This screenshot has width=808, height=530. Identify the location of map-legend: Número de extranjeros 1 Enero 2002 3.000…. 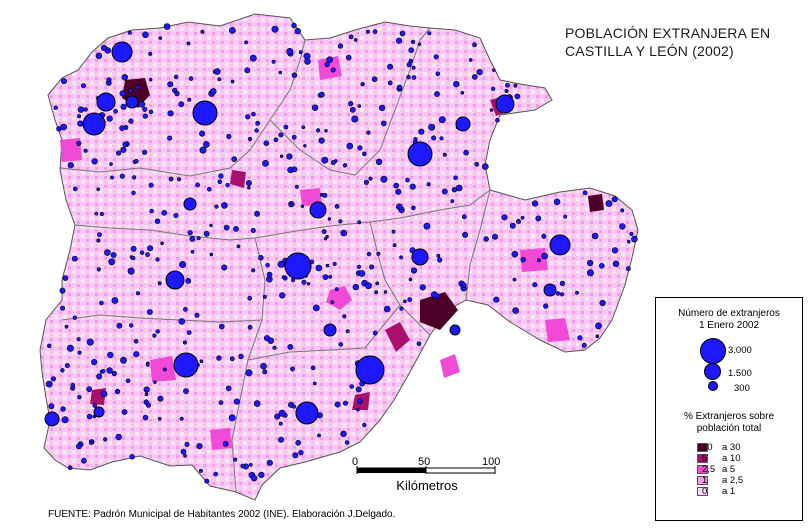
(729, 409).